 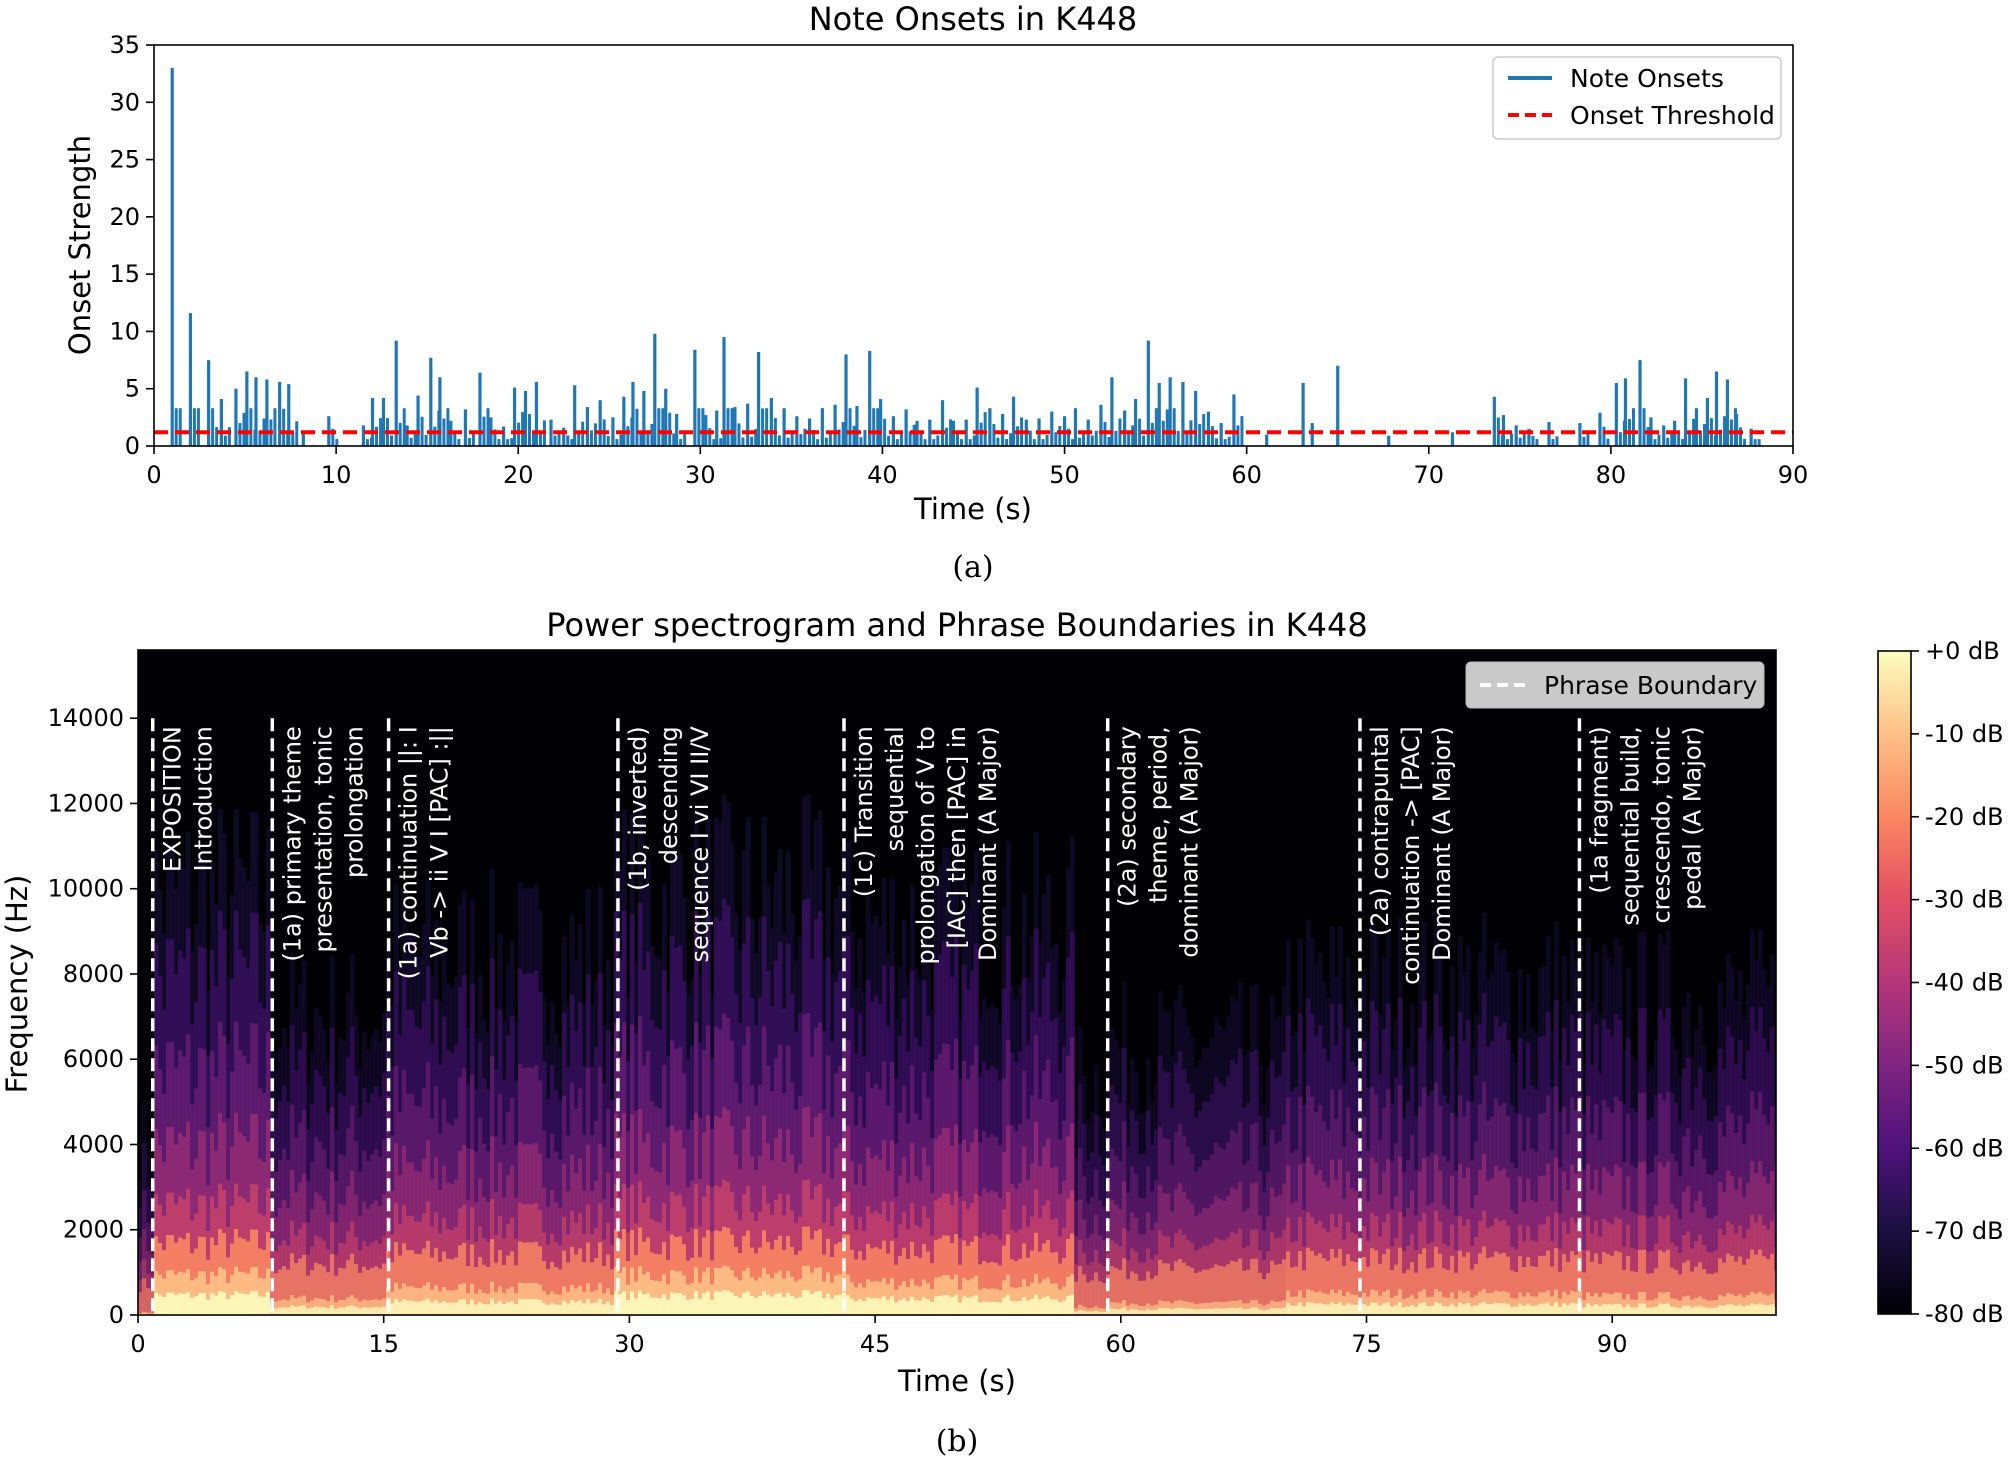 I want to click on colorbar-tick-label: -30 dB, so click(x=1964, y=900).